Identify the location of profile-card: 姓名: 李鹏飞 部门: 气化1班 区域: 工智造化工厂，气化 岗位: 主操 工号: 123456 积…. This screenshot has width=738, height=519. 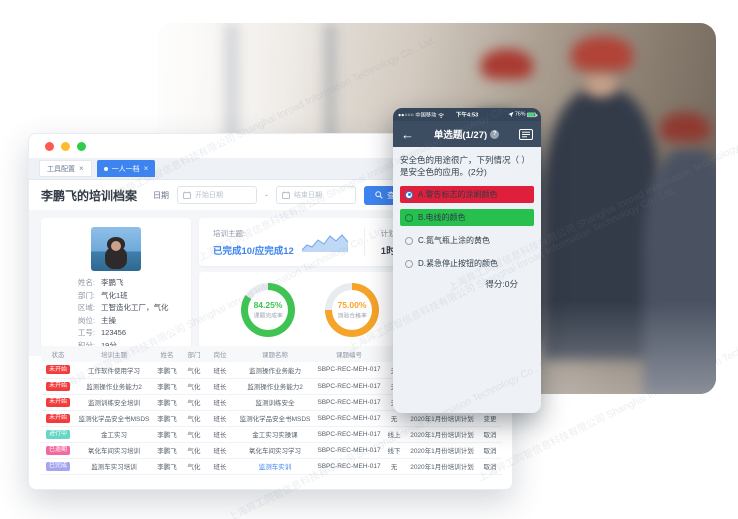
(116, 284).